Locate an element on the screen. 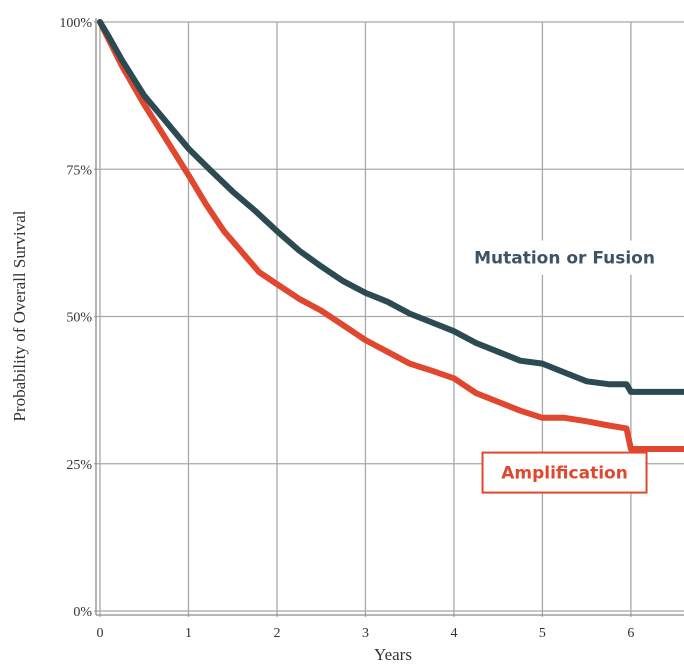  x-tick-labels: 0 1 2 3 4 5 6 is located at coordinates (366, 633).